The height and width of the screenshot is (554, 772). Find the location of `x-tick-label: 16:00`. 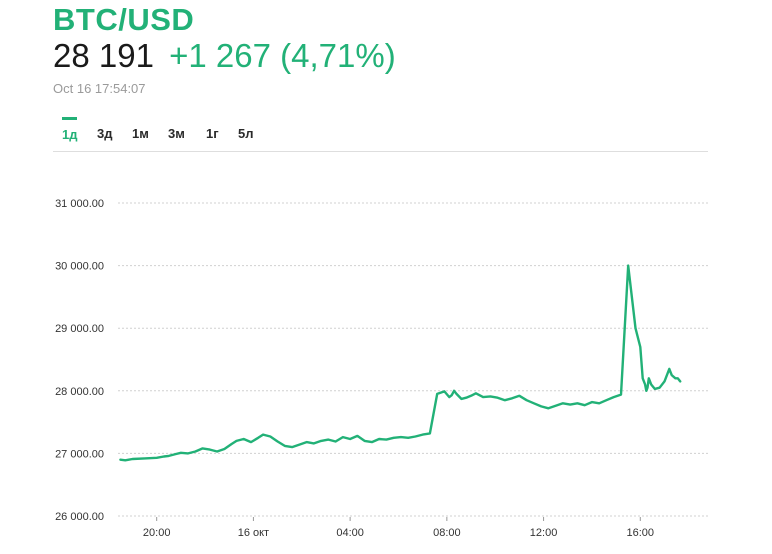

x-tick-label: 16:00 is located at coordinates (641, 533).